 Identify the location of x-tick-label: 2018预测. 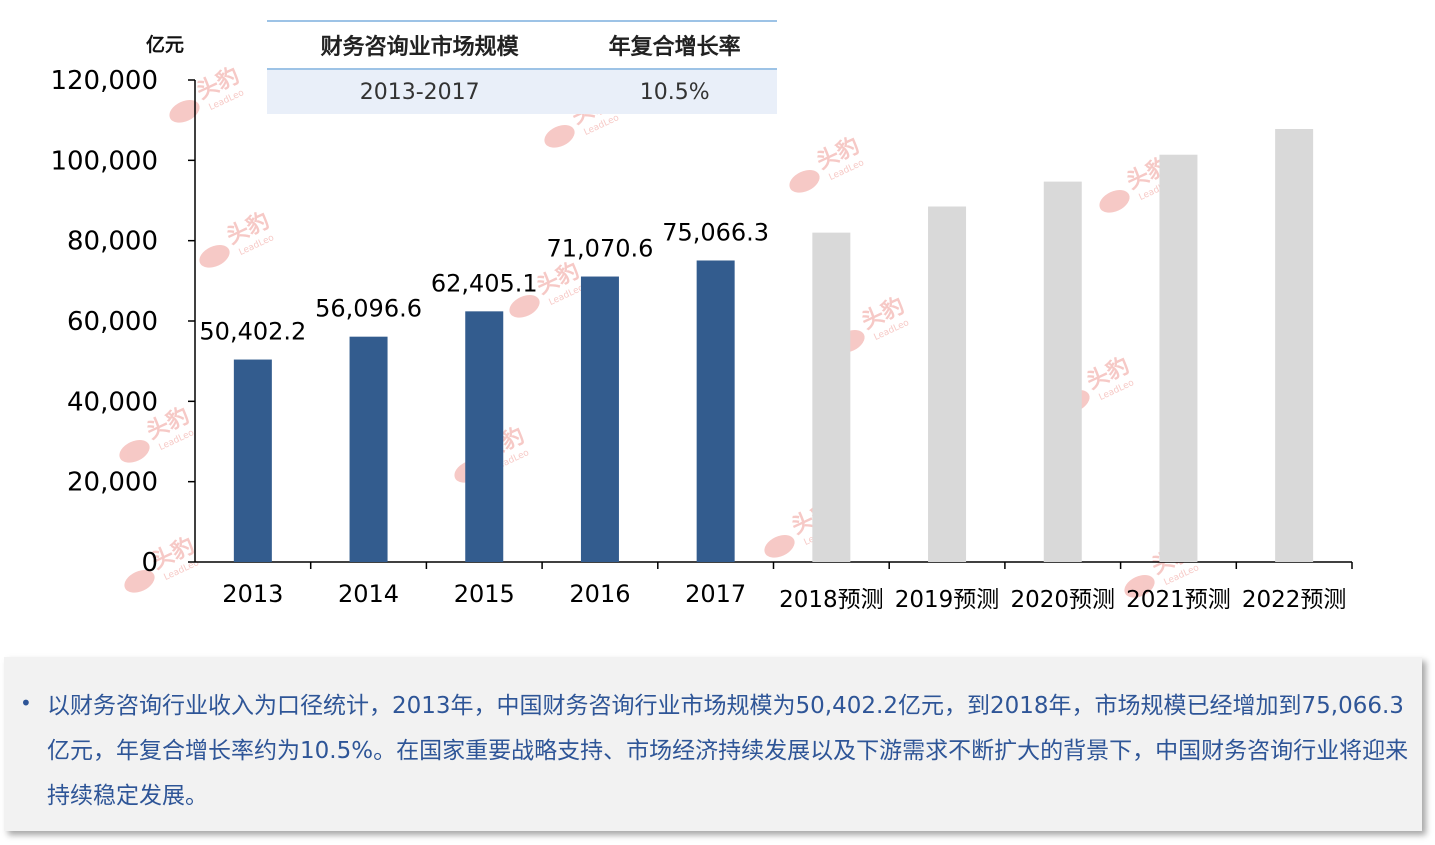
(831, 600).